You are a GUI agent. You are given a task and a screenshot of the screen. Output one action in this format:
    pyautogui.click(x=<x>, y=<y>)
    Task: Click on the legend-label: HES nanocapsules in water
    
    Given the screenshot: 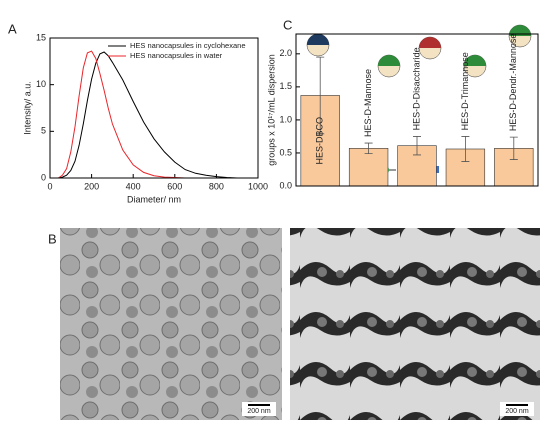 What is the action you would take?
    pyautogui.click(x=176, y=55)
    